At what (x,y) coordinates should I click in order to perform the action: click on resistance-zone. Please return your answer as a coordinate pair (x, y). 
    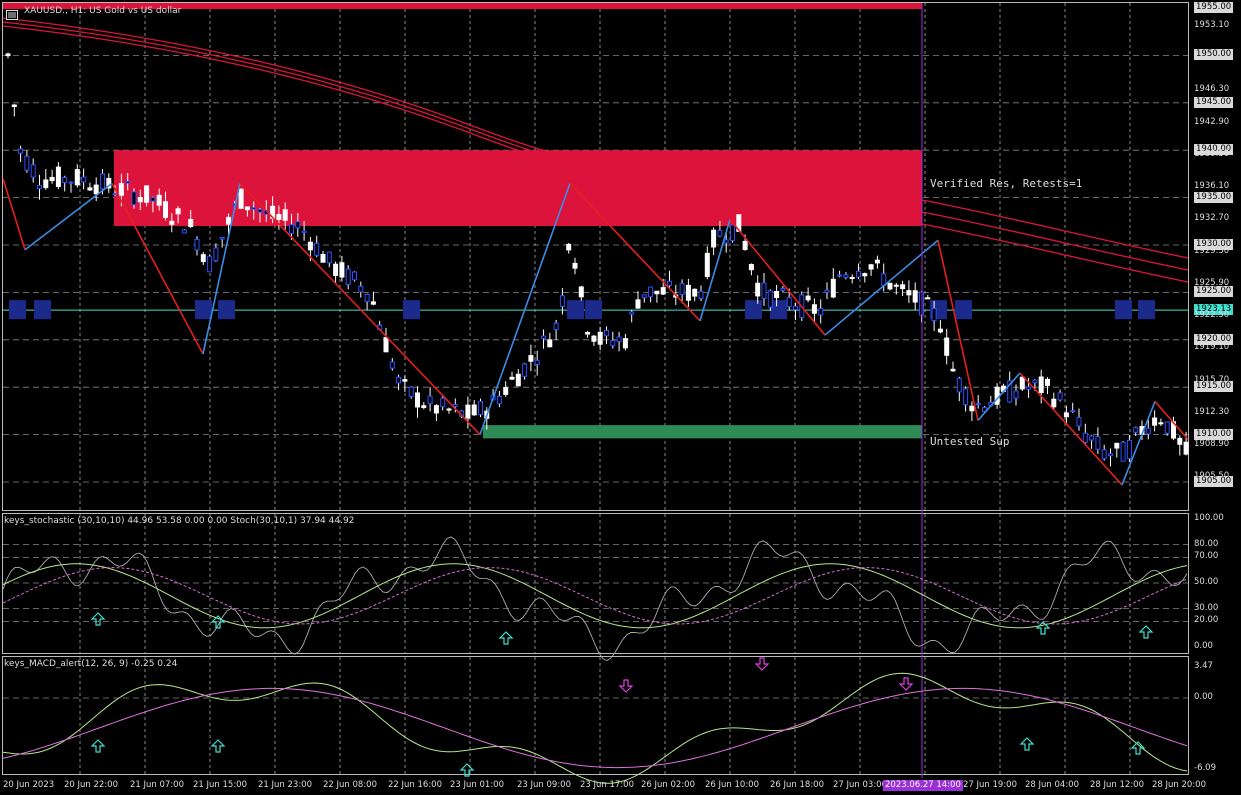
    Looking at the image, I should click on (518, 188).